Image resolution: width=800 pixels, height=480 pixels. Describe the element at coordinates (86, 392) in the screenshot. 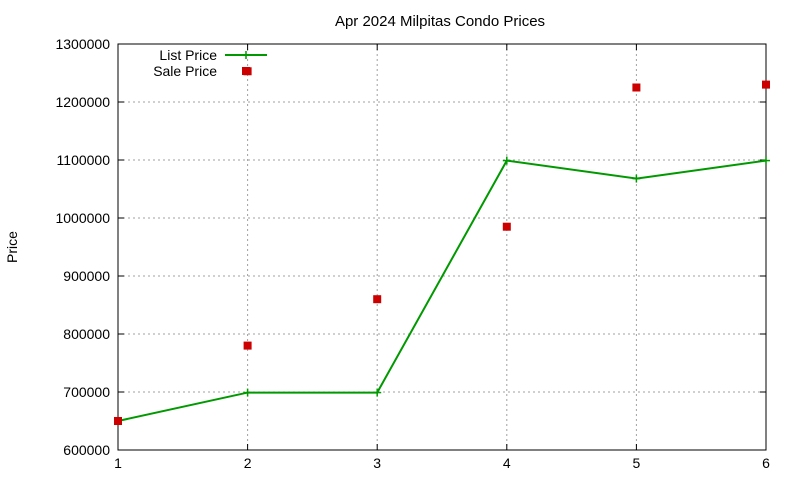

I see `y-tick-label: 700000` at that location.